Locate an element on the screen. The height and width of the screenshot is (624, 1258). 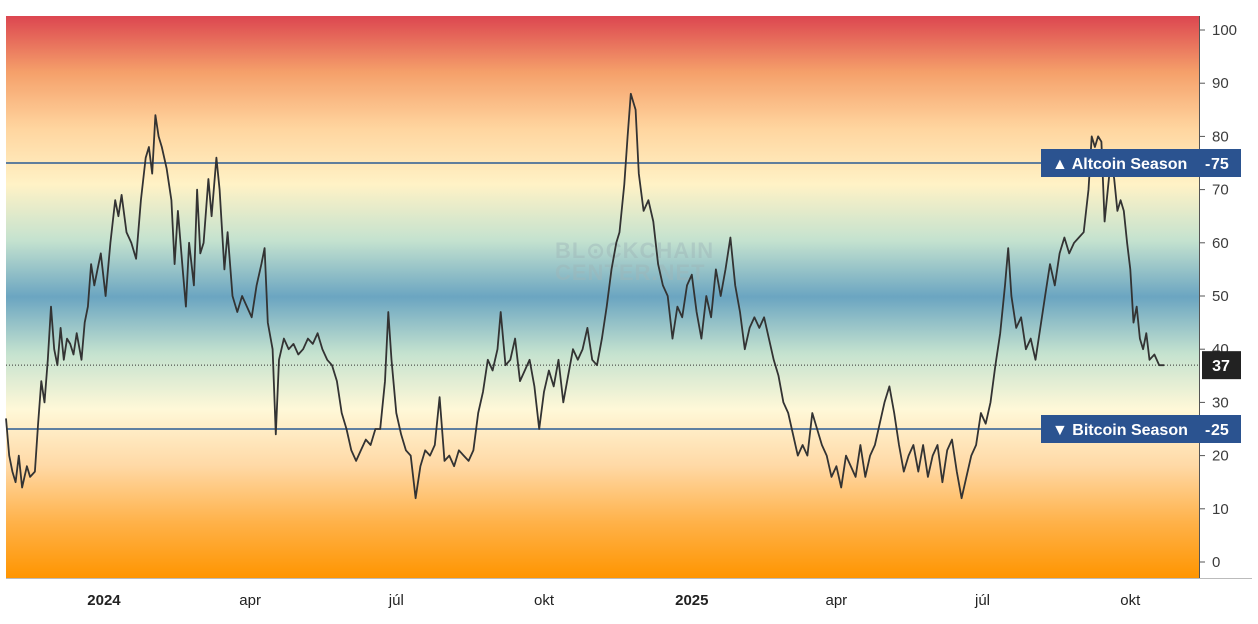
y-tick-label: 20 is located at coordinates (1220, 456).